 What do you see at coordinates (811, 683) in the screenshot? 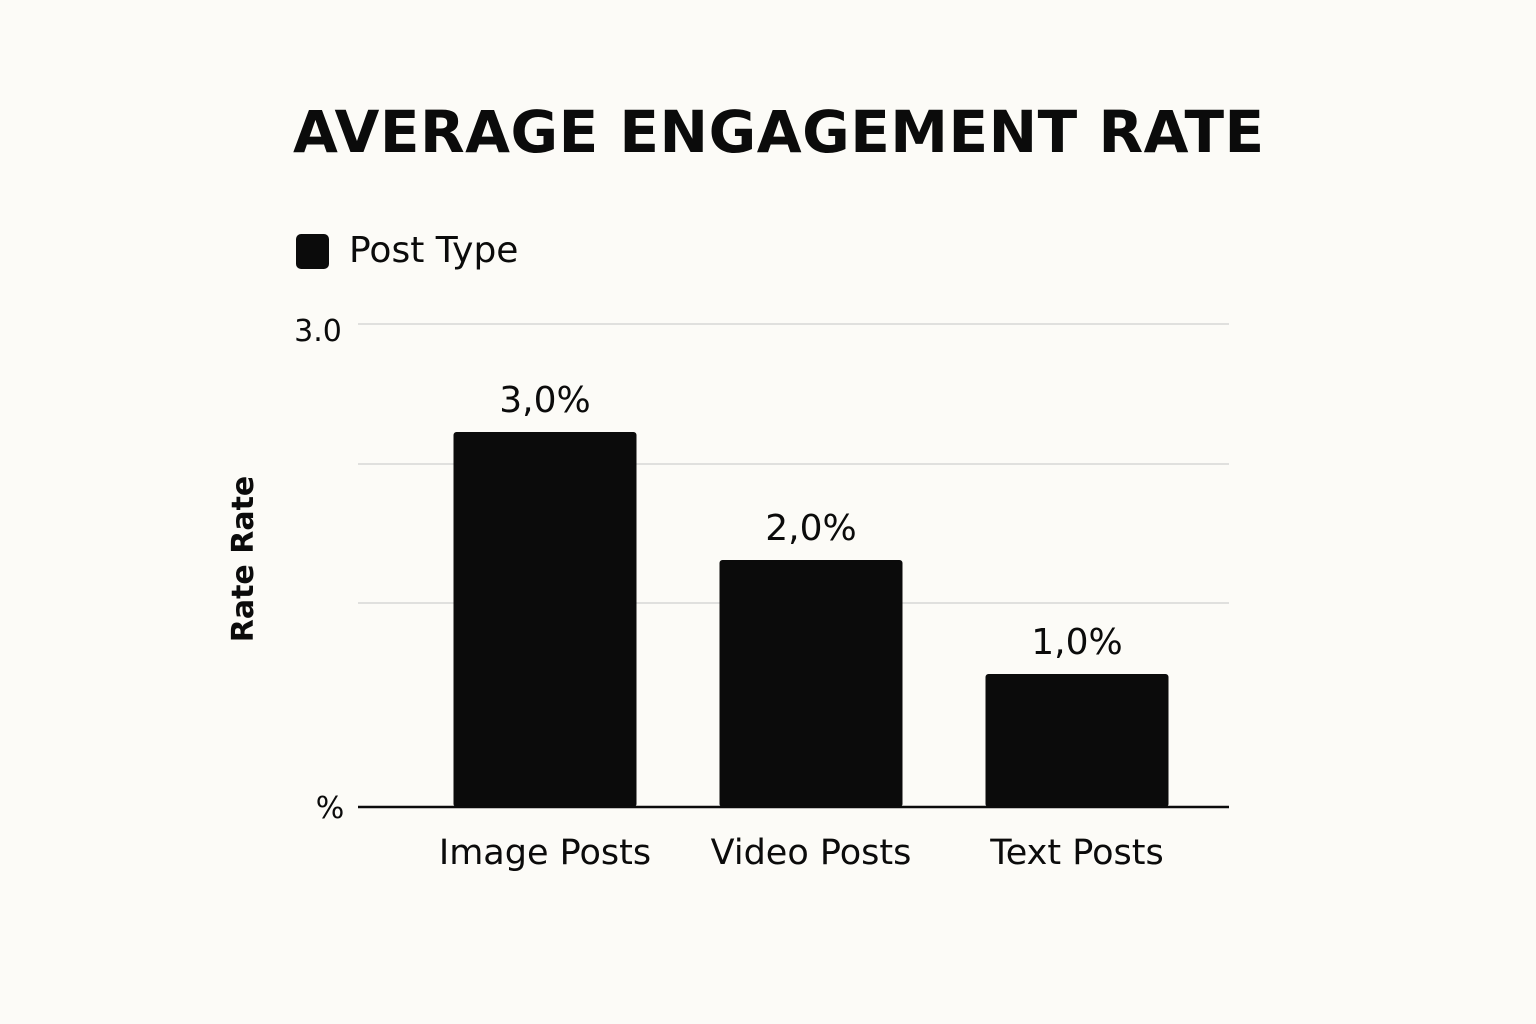
I see `bar-video-posts` at bounding box center [811, 683].